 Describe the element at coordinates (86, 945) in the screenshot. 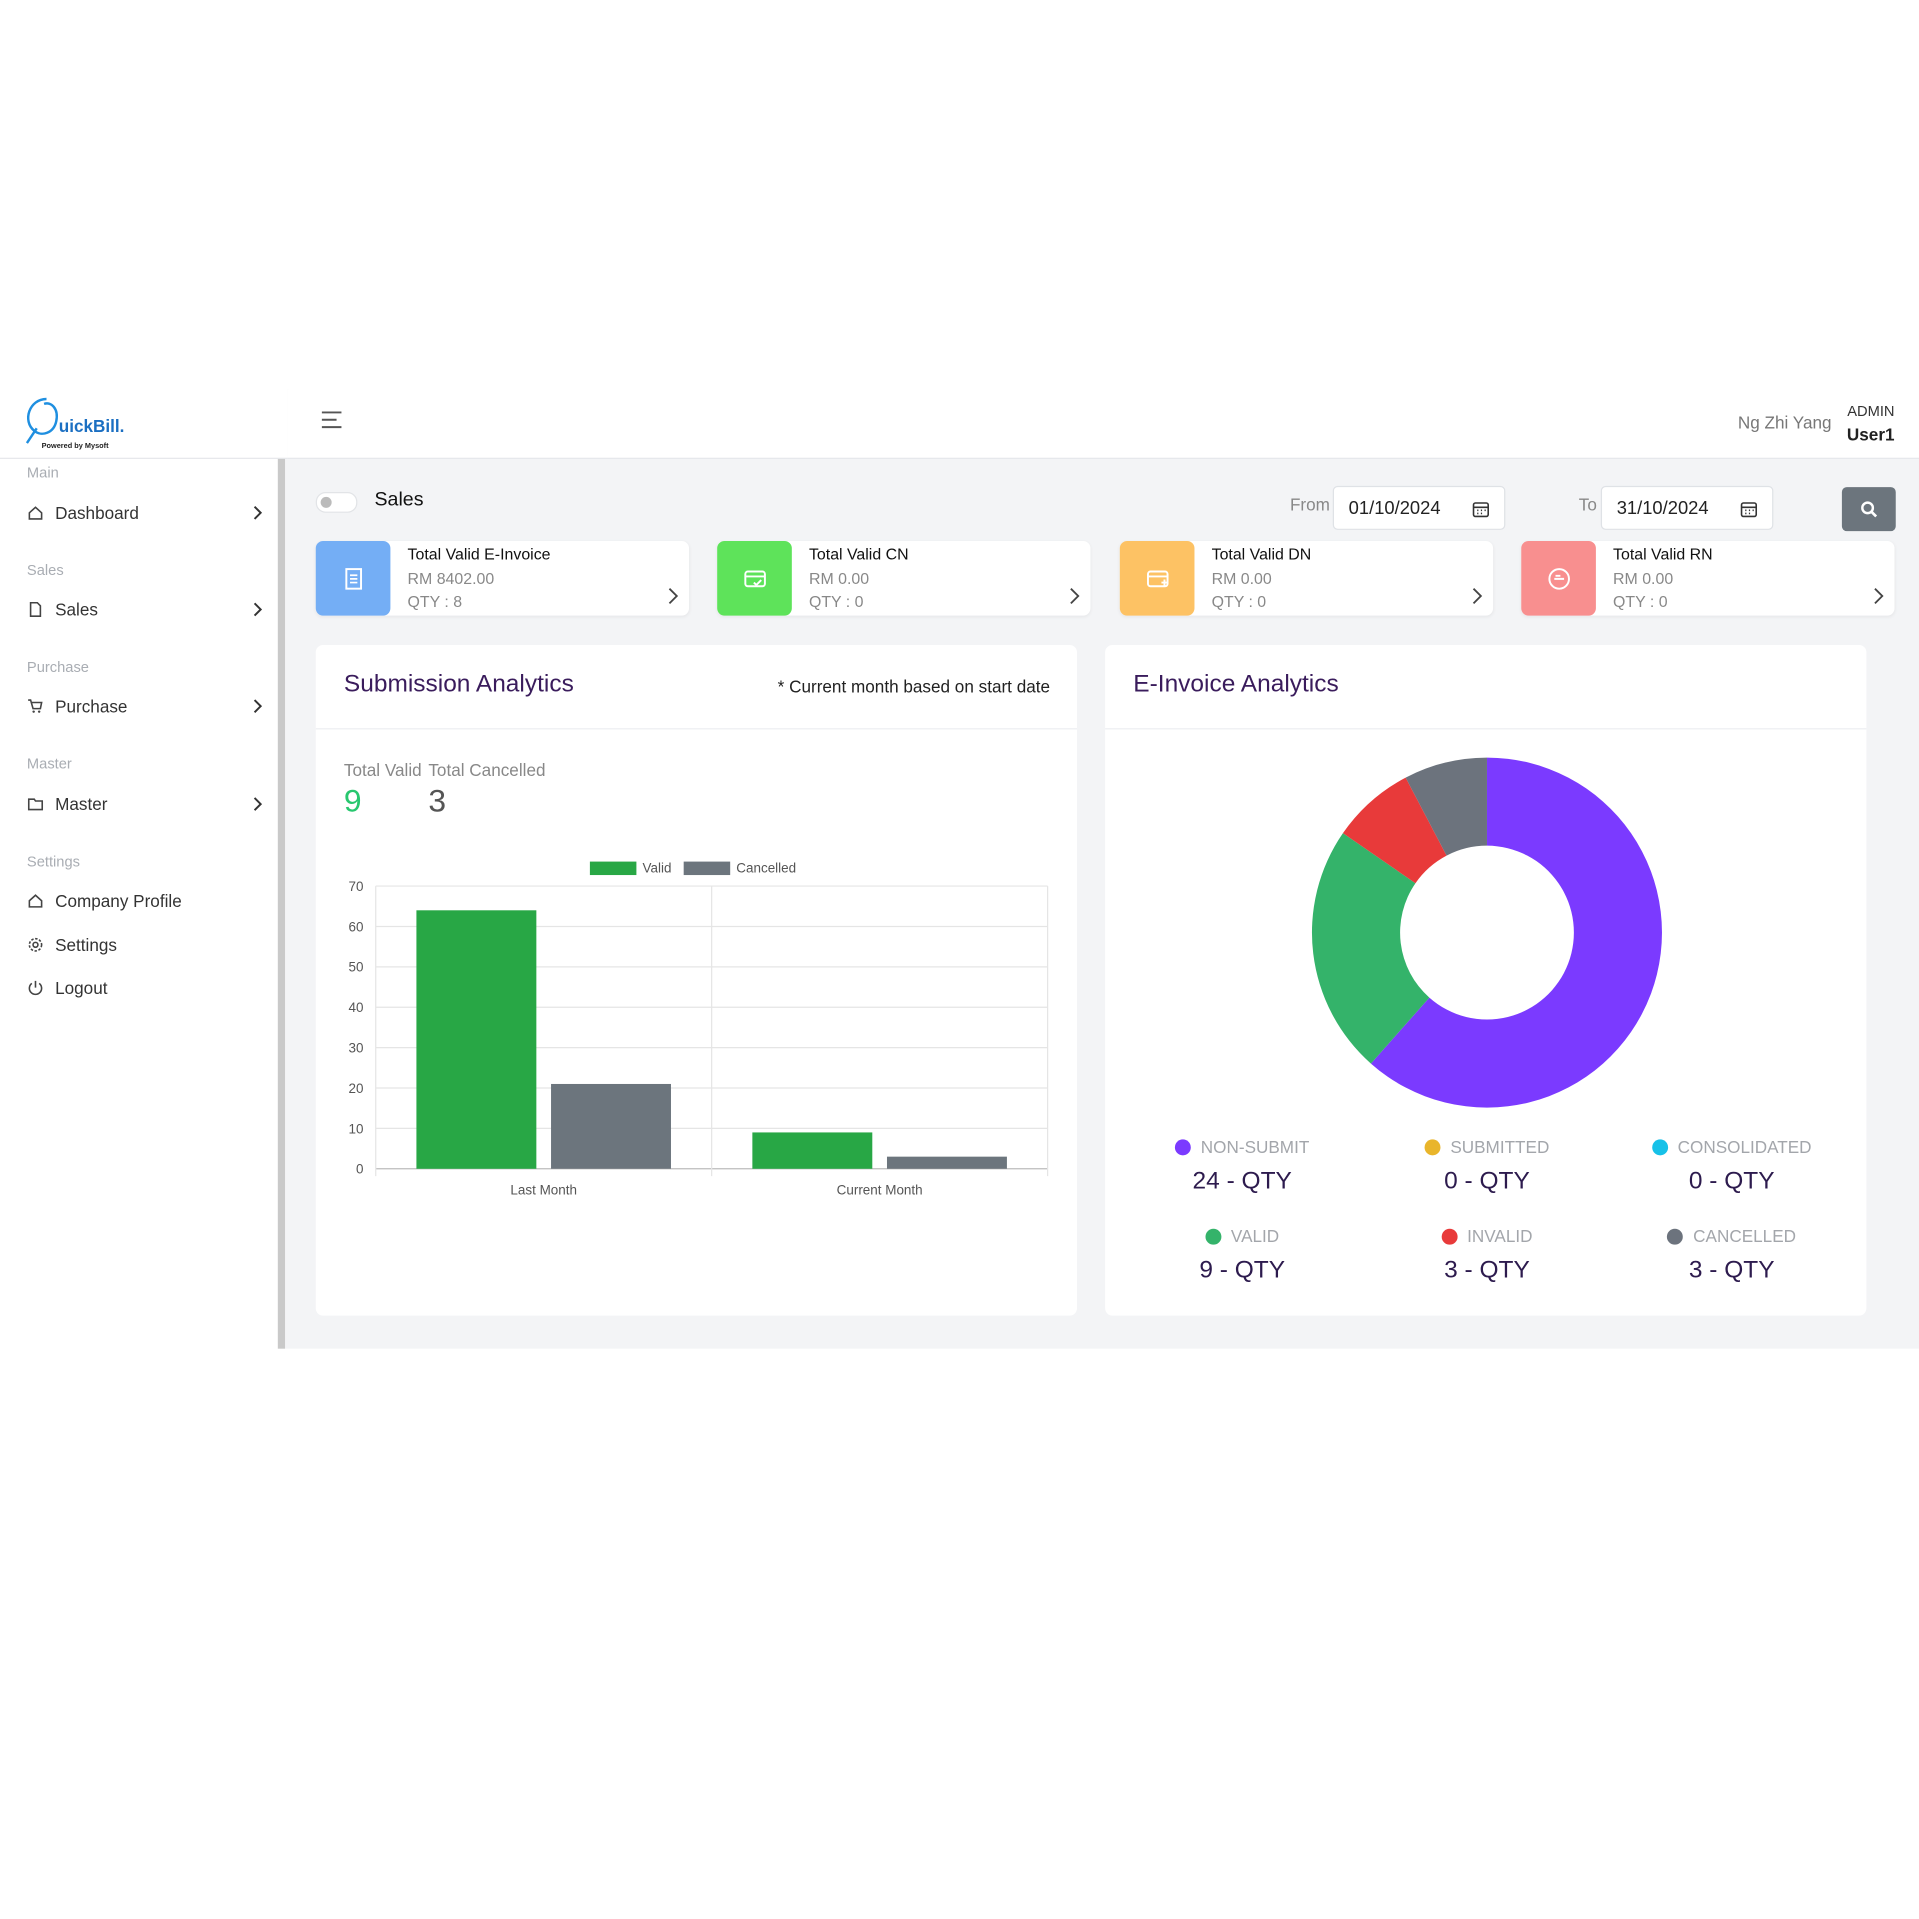

I see `nav-label: Settings` at that location.